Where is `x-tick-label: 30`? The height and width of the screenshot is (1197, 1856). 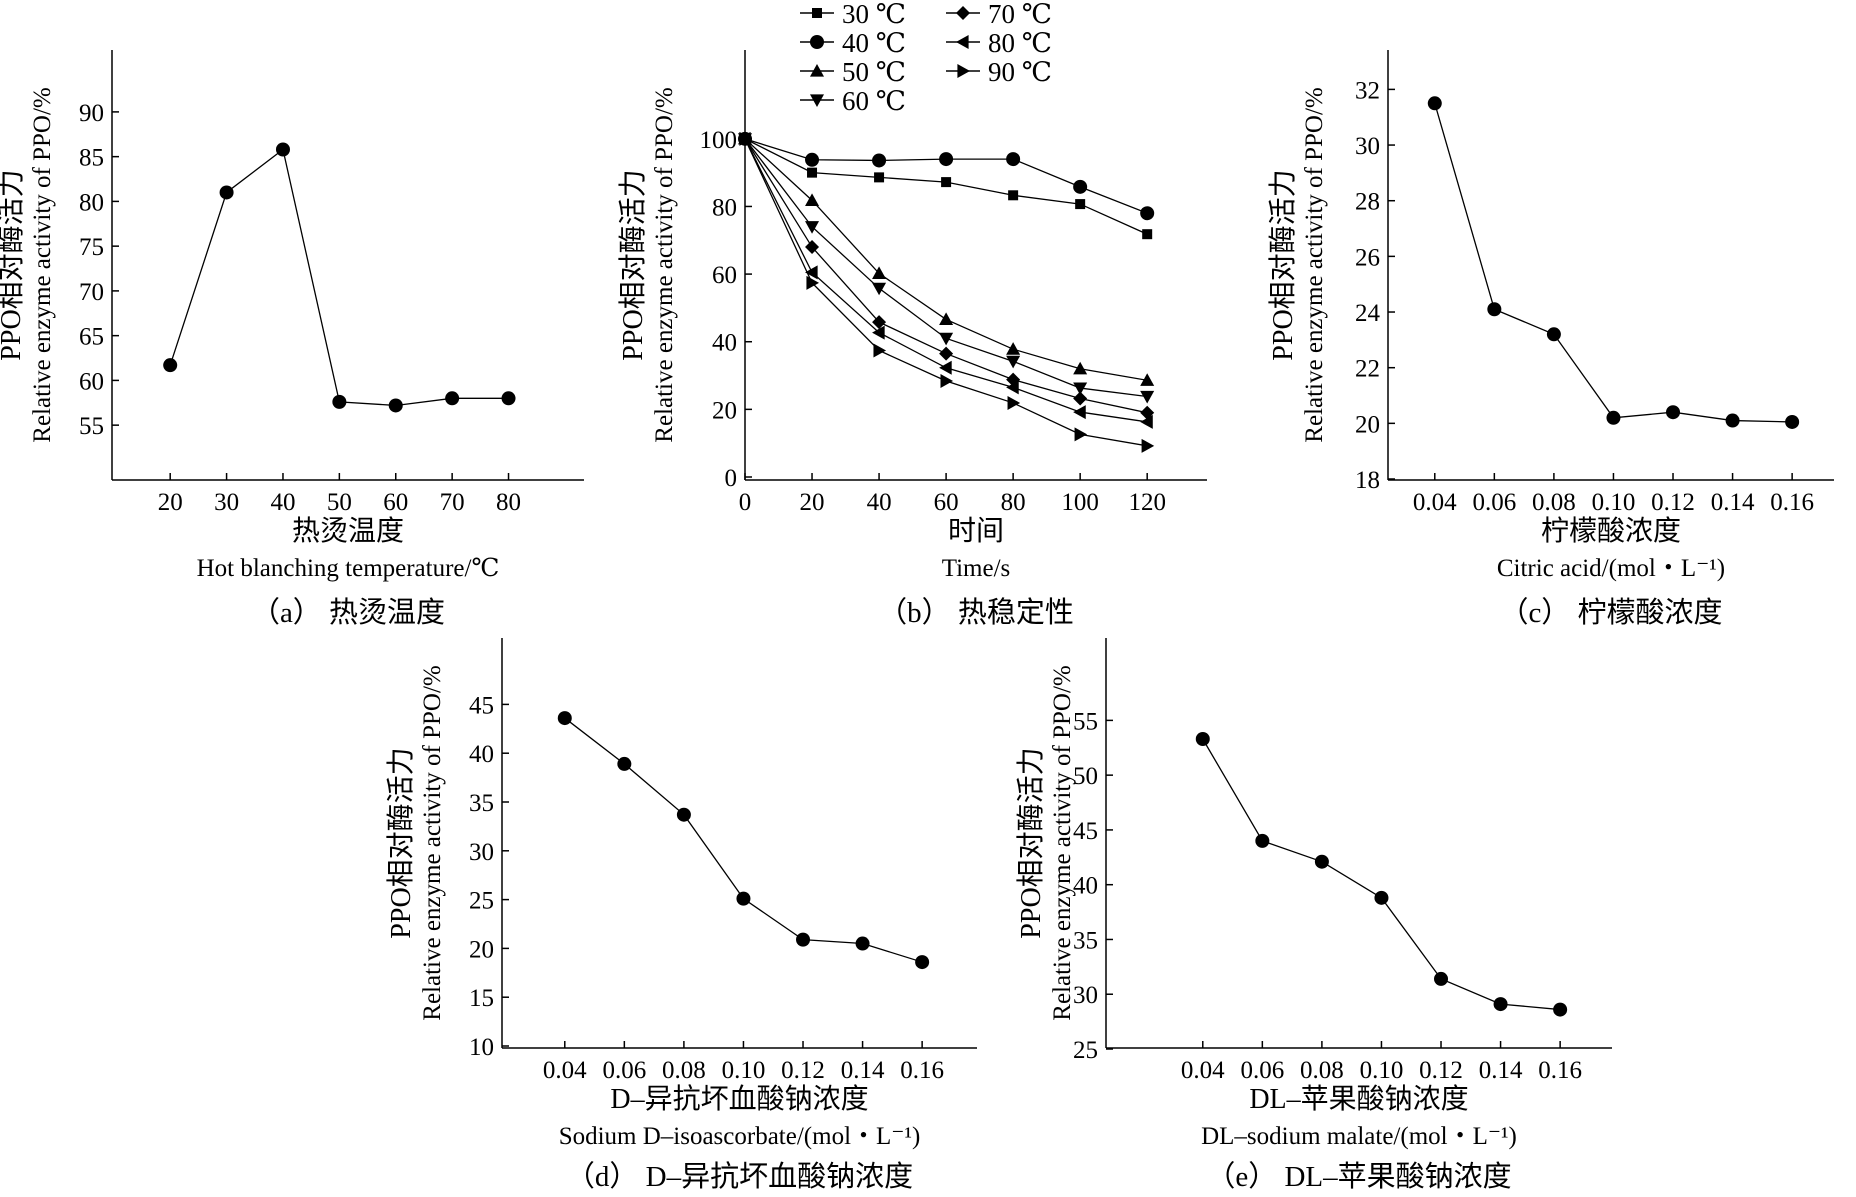
x-tick-label: 30 is located at coordinates (226, 502).